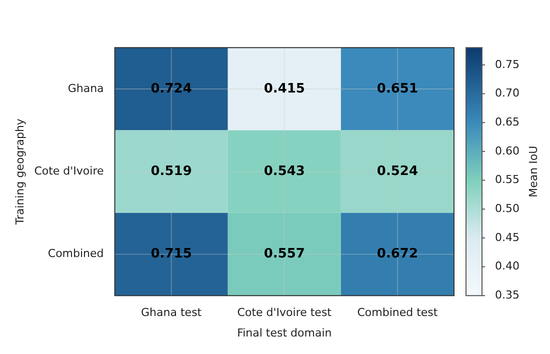 This screenshot has height=354, width=550. What do you see at coordinates (507, 64) in the screenshot?
I see `color-bar-label: 0.75` at bounding box center [507, 64].